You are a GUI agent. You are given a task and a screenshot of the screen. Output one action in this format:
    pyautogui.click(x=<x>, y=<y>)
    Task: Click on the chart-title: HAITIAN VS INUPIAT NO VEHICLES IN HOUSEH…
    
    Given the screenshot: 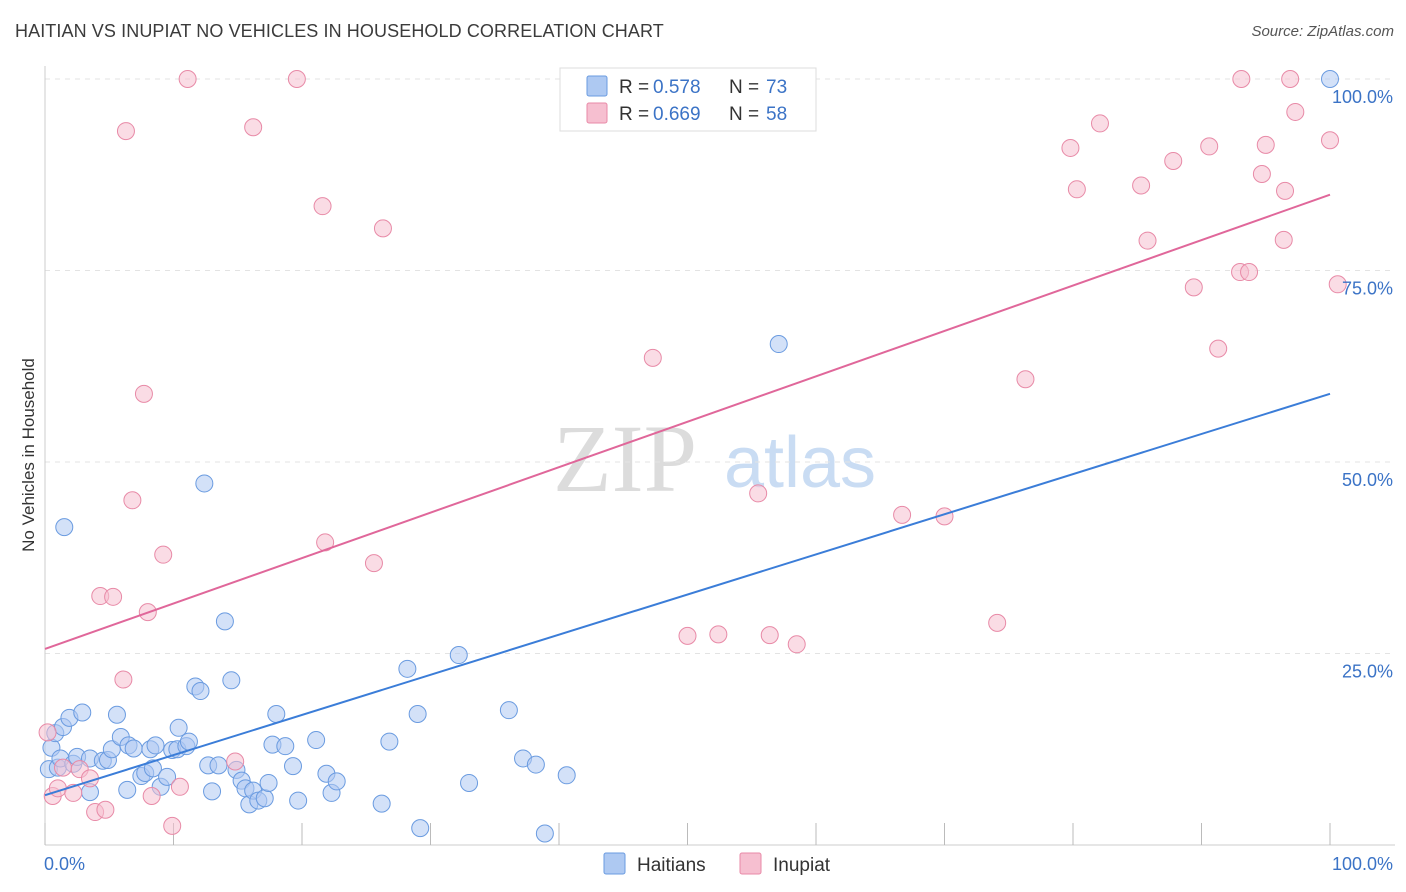 What is the action you would take?
    pyautogui.click(x=339, y=31)
    